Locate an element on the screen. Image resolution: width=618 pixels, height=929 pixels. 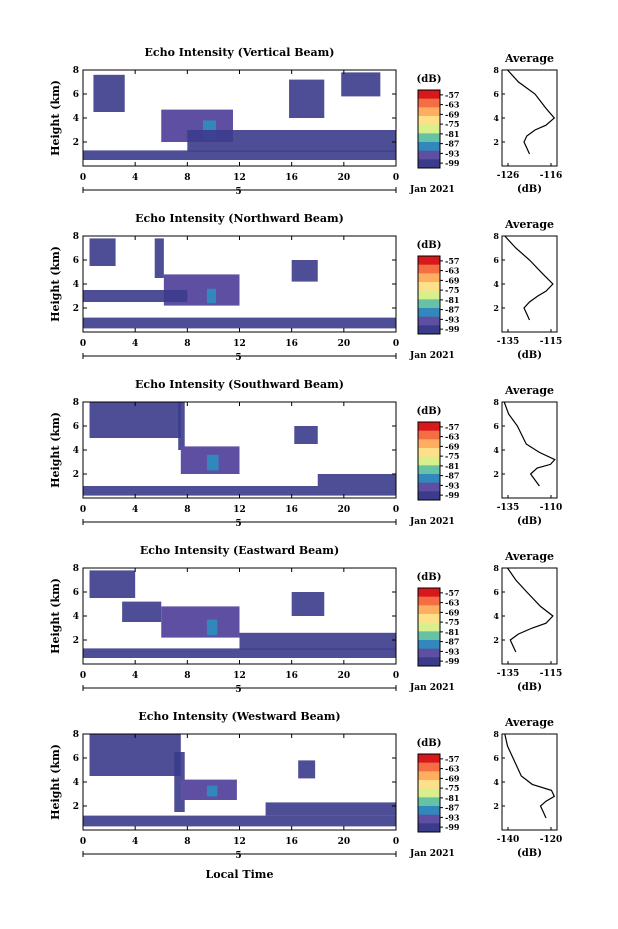
profile-y-tick-label: 6 is located at coordinates (496, 758).